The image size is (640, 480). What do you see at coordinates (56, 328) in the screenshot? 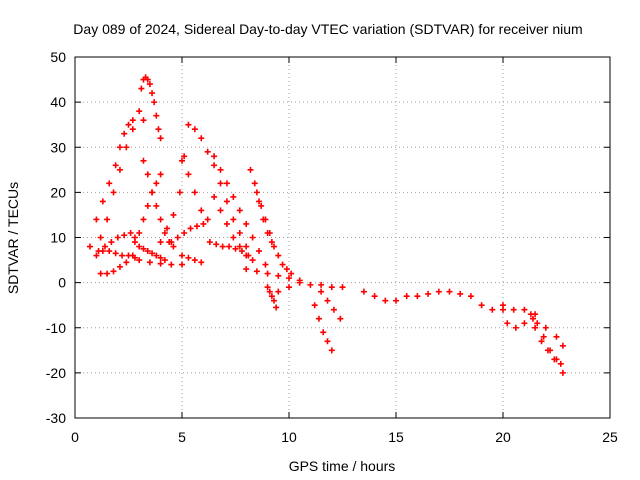
I see `y-tick-label: -10` at bounding box center [56, 328].